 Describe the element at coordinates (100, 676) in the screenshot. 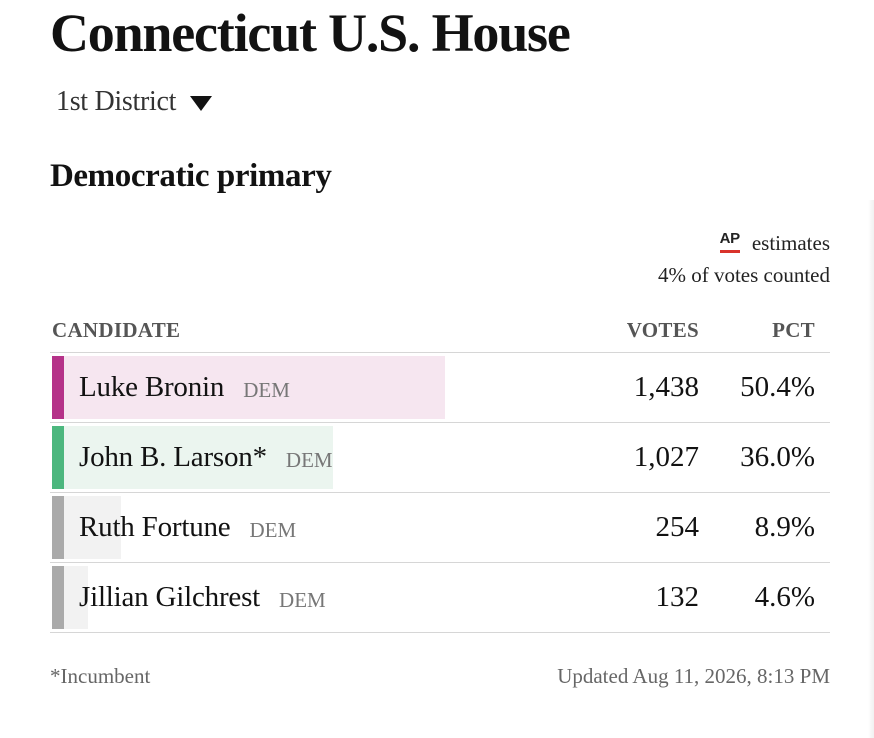

I see `incumbent-footnote: *Incumbent` at that location.